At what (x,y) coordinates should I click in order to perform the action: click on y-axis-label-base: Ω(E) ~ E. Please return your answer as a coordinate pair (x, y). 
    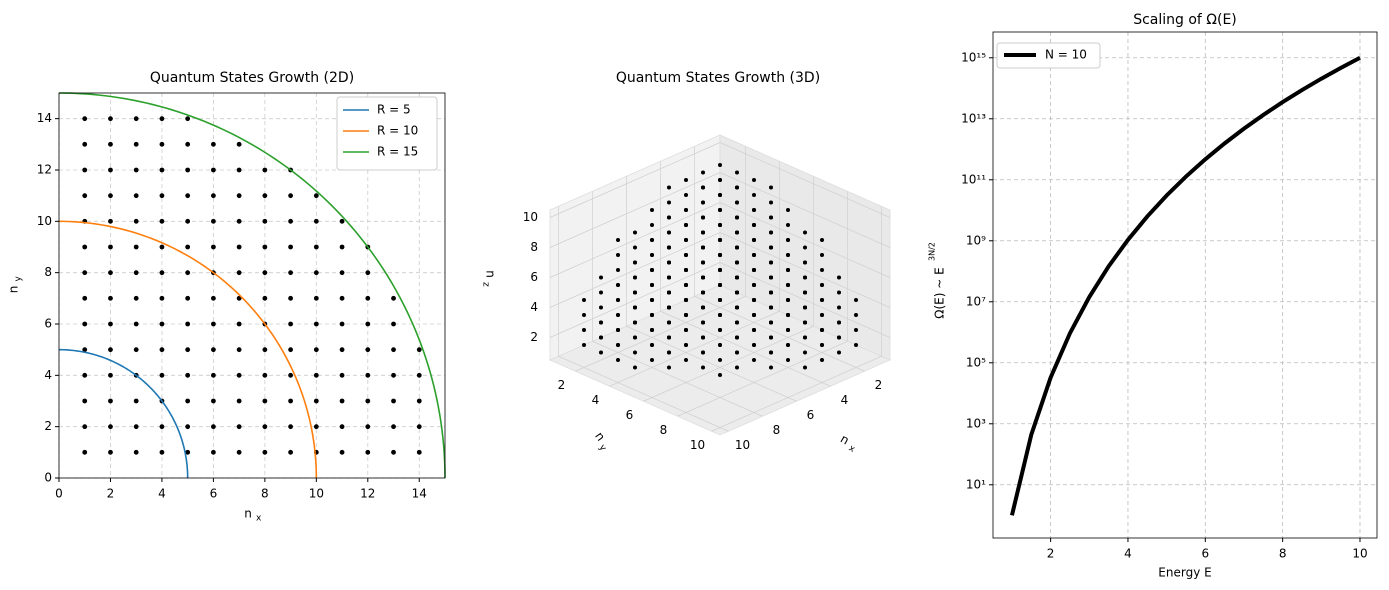
    Looking at the image, I should click on (940, 292).